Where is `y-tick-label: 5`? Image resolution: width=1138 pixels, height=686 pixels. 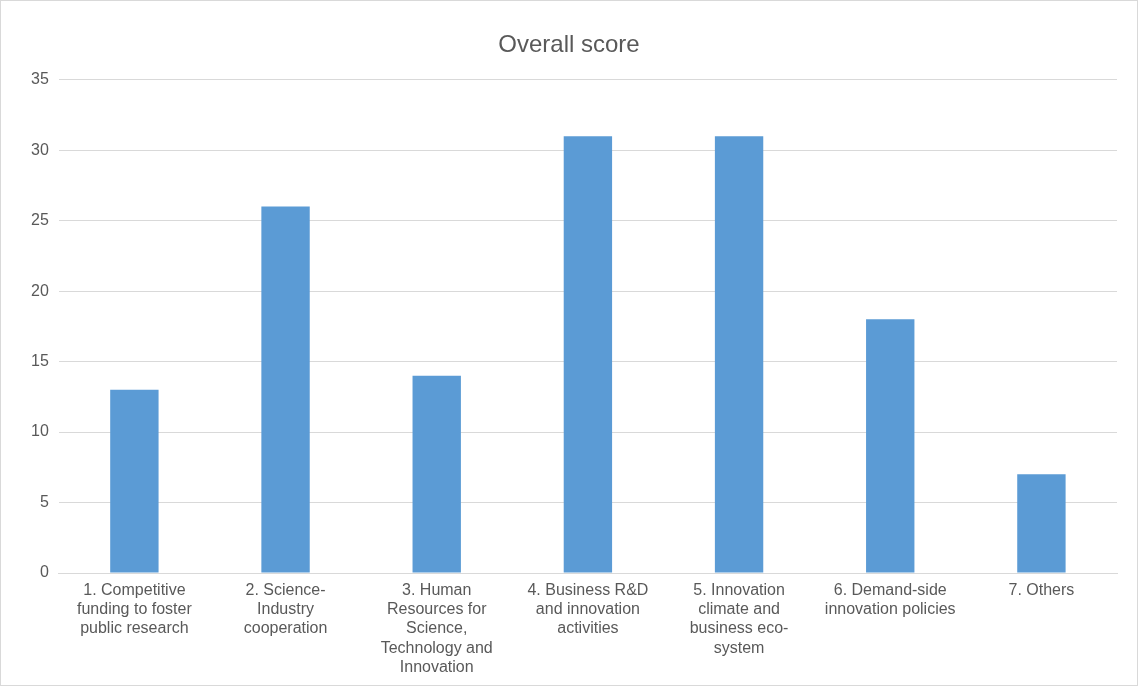
y-tick-label: 5 is located at coordinates (44, 501).